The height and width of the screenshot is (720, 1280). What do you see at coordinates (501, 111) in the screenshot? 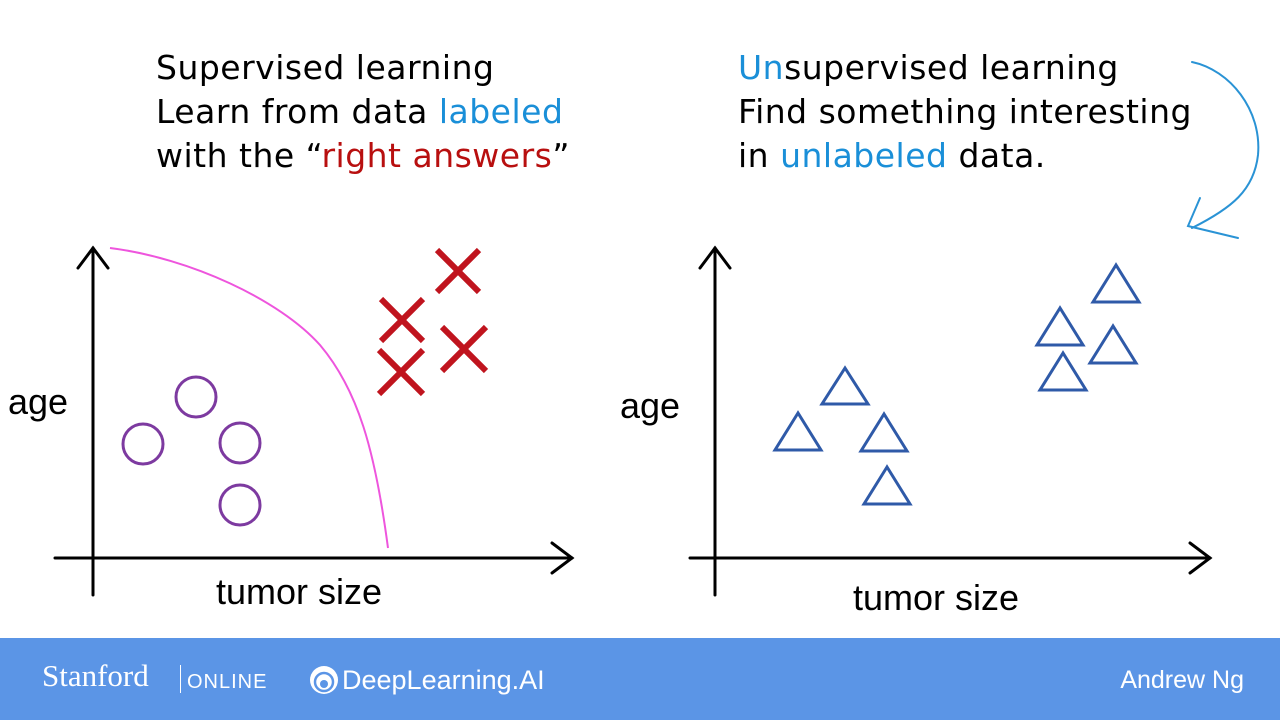
I see `labeled-highlight: labeled` at bounding box center [501, 111].